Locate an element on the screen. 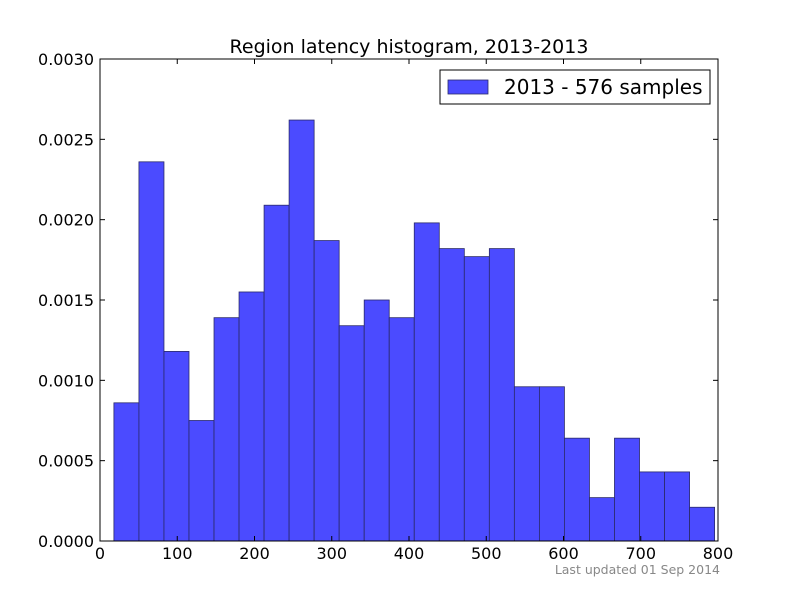 The width and height of the screenshot is (800, 600). y-tick-label: 0.0020 is located at coordinates (66, 220).